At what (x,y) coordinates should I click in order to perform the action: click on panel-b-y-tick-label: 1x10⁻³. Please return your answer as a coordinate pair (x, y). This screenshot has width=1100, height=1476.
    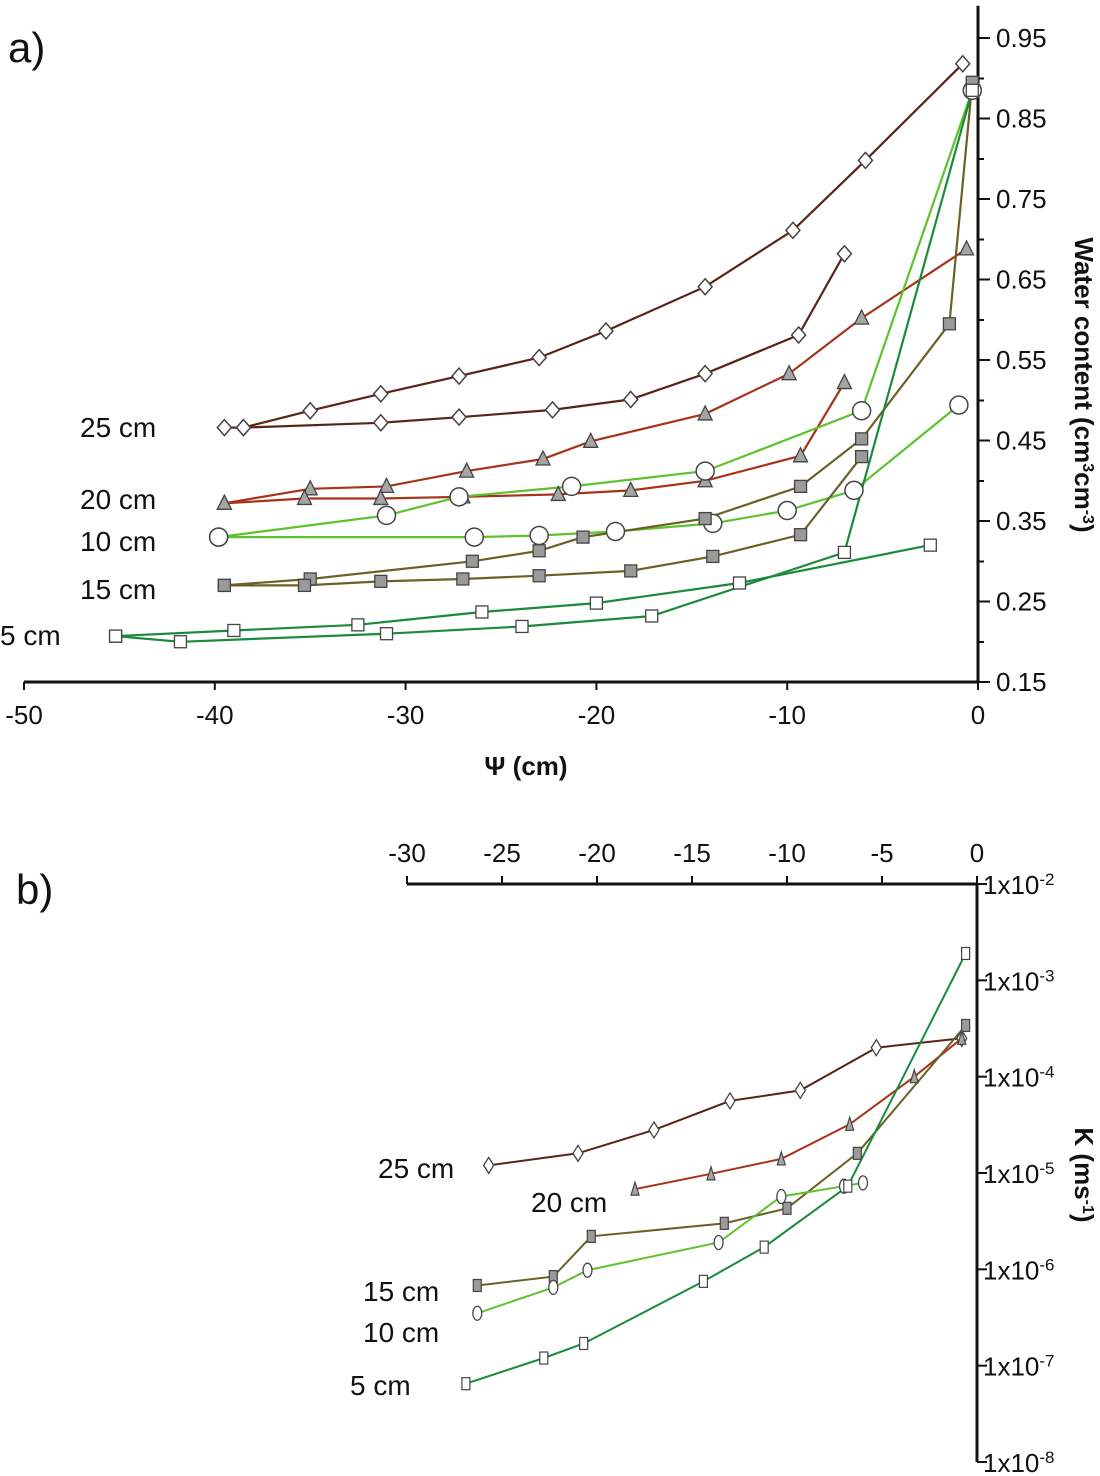
    Looking at the image, I should click on (1019, 981).